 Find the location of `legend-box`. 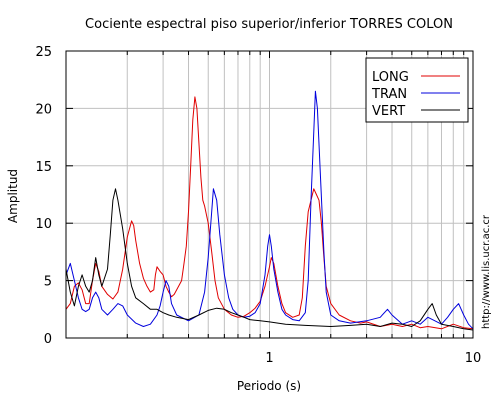

legend-box is located at coordinates (417, 90).